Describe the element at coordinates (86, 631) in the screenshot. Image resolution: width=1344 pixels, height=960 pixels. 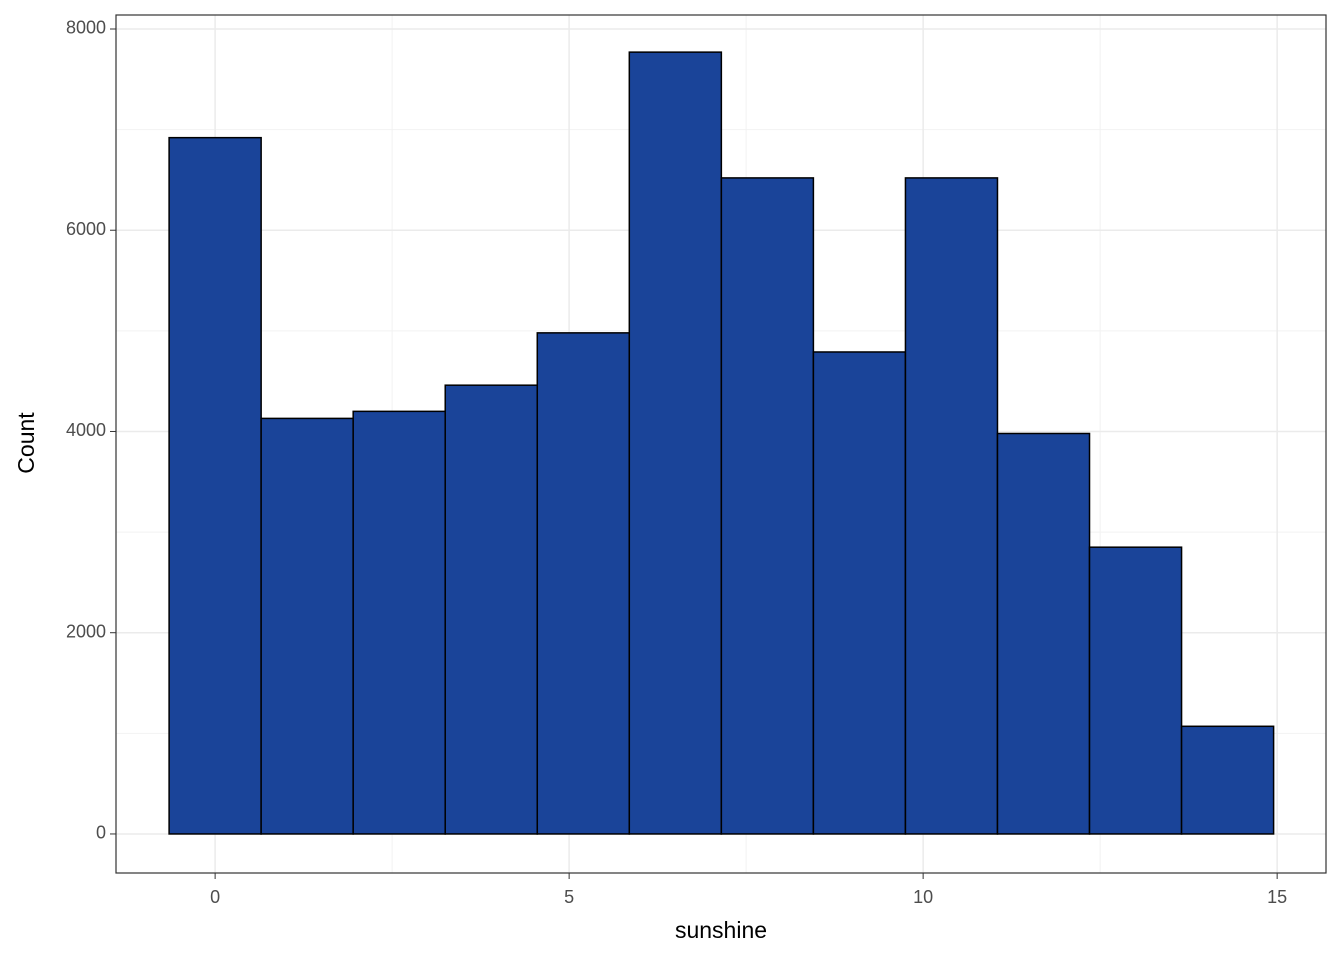
I see `y-tick-label: 2000` at that location.